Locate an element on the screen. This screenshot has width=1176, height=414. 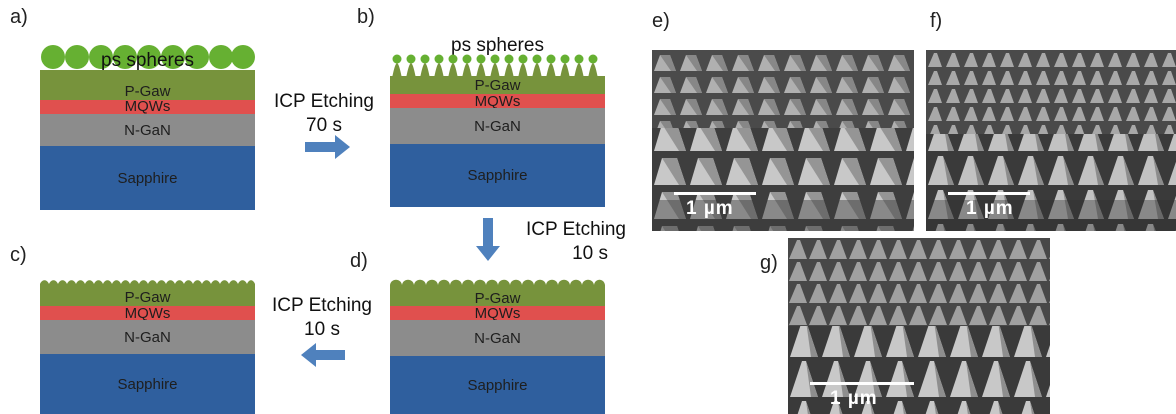
sem-texture-e is located at coordinates (783, 140).